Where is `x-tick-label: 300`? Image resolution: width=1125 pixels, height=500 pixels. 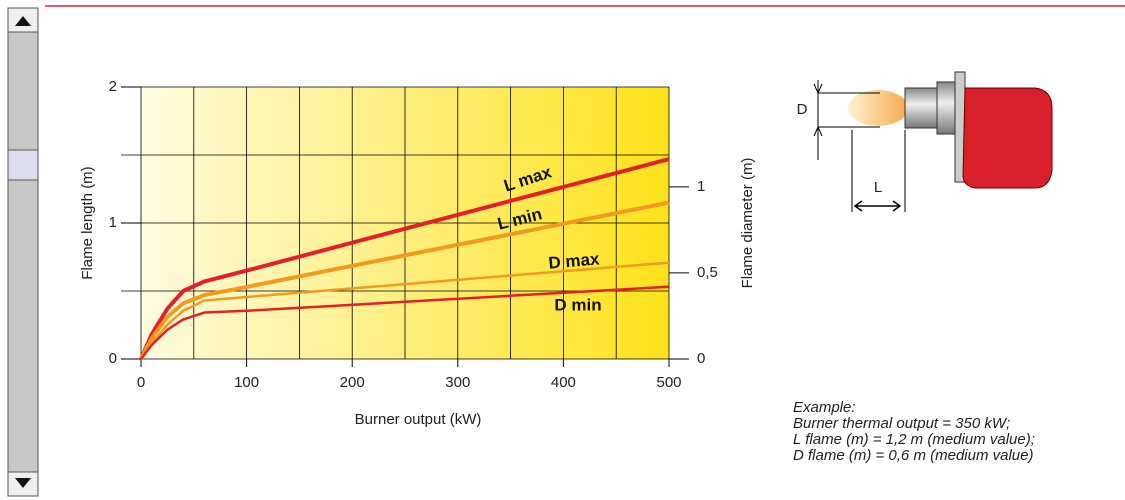
x-tick-label: 300 is located at coordinates (457, 382).